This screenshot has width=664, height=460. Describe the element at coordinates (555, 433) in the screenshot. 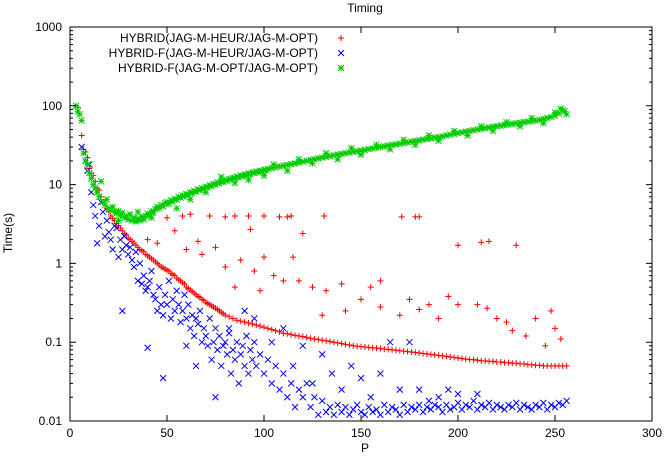

I see `x-tick-label: 250` at that location.